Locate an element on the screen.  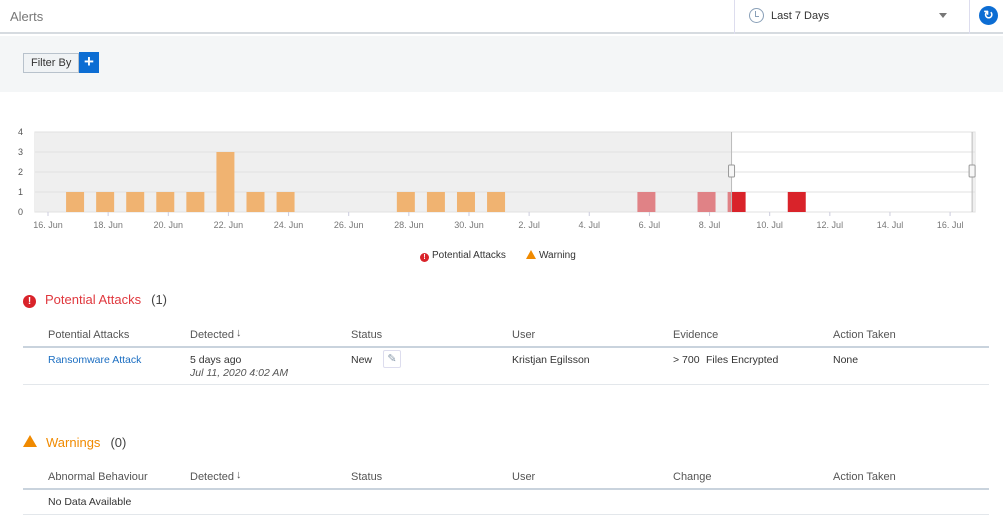
status-value: New is located at coordinates (362, 360).